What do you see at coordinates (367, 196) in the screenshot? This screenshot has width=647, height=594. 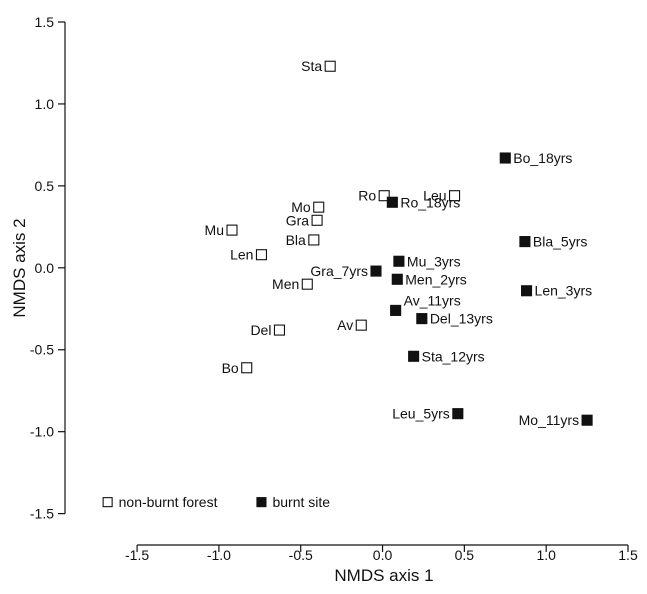 I see `point-label: Ro` at bounding box center [367, 196].